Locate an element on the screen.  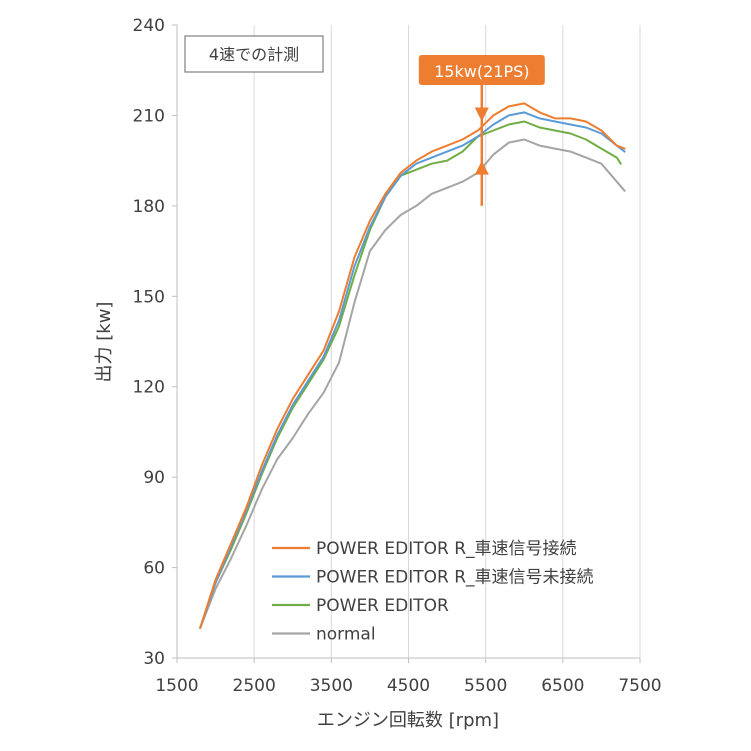
x-tick-label: 2500 is located at coordinates (254, 686).